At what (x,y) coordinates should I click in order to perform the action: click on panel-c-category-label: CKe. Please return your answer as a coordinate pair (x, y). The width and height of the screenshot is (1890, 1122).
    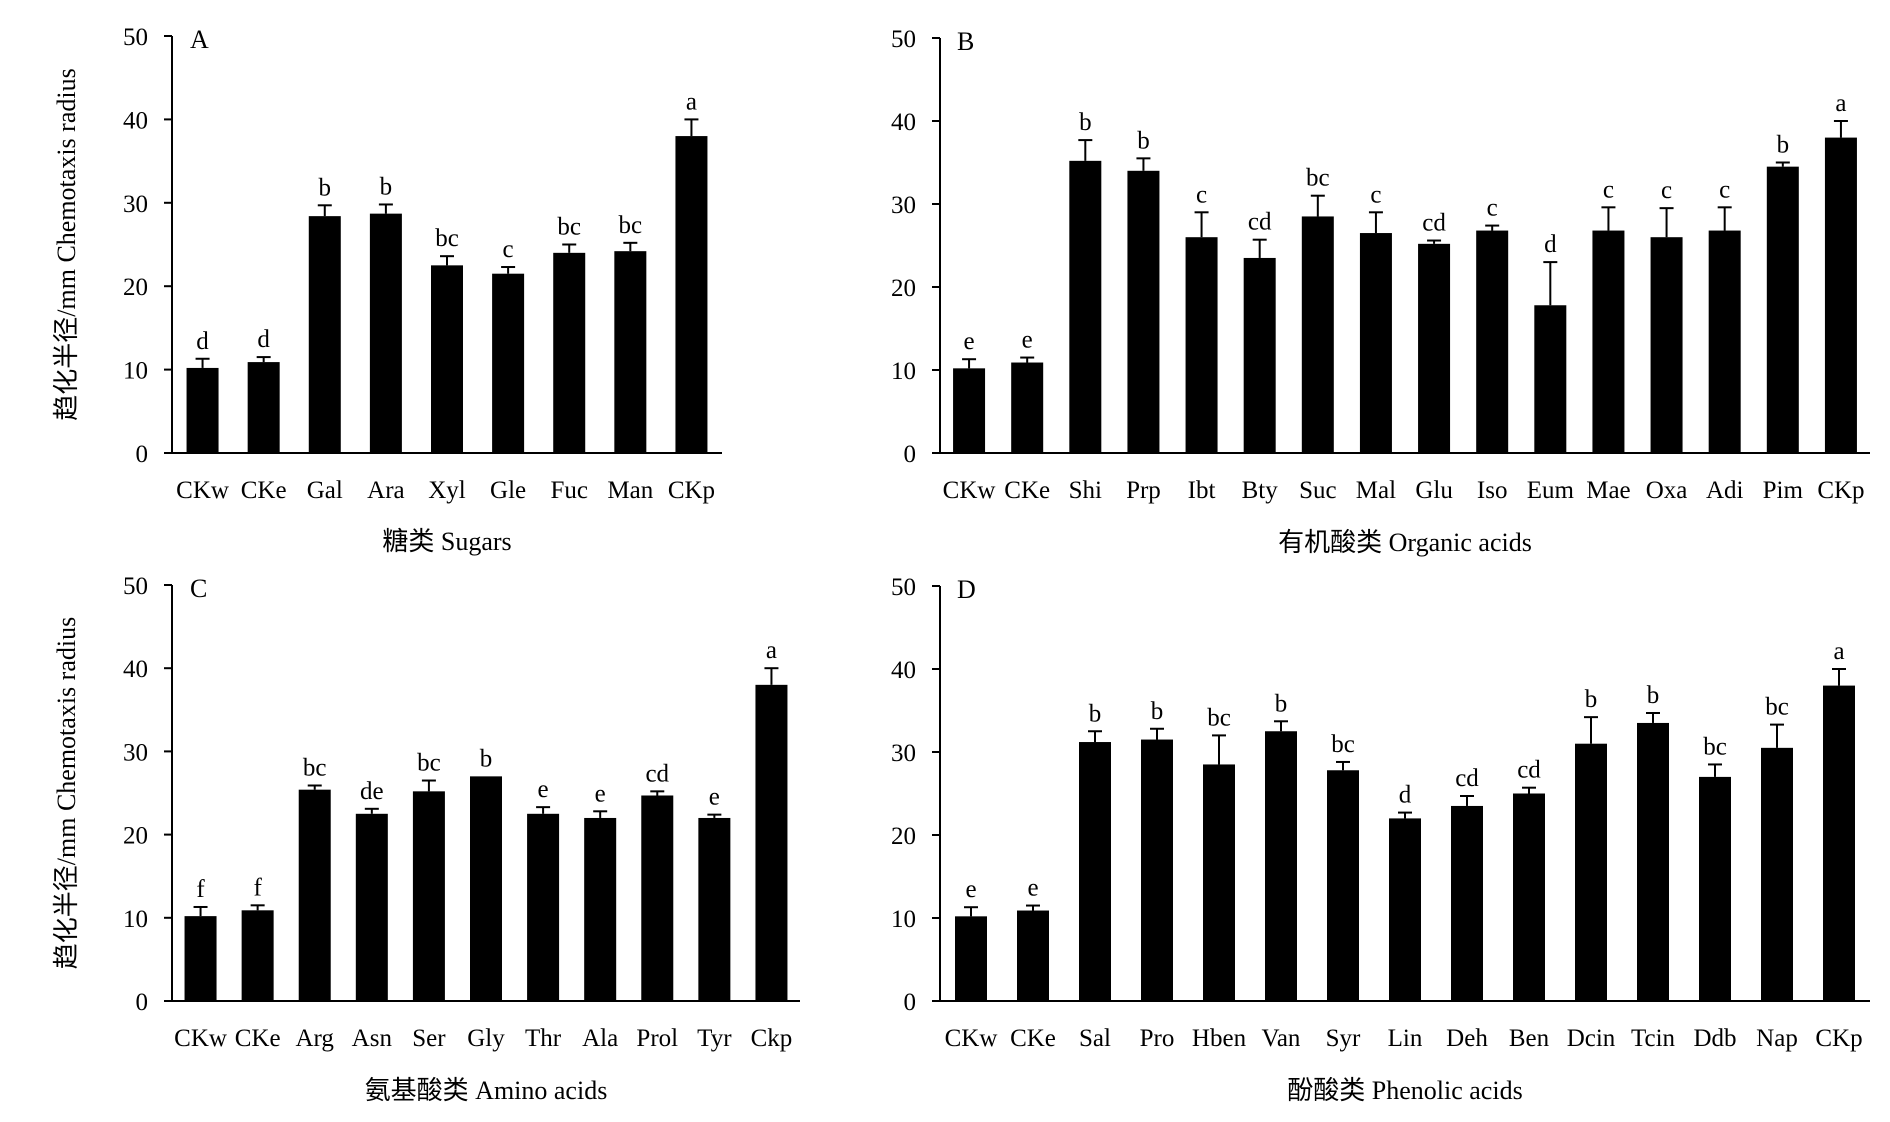
    Looking at the image, I should click on (258, 1038).